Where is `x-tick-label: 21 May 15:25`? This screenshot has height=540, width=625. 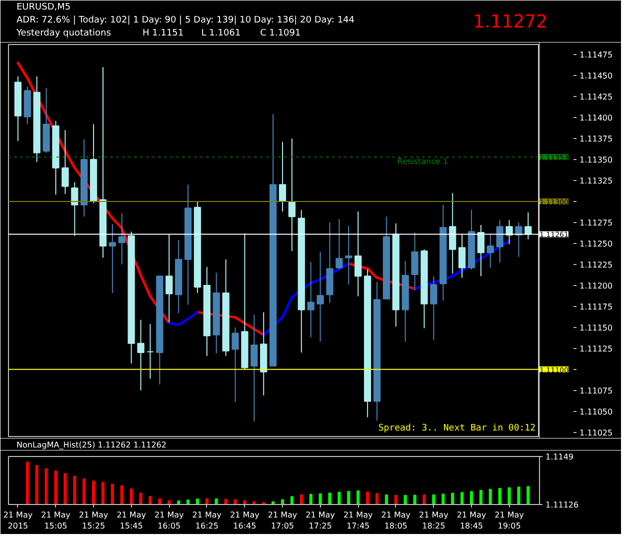 x-tick-label: 21 May 15:25 is located at coordinates (93, 520).